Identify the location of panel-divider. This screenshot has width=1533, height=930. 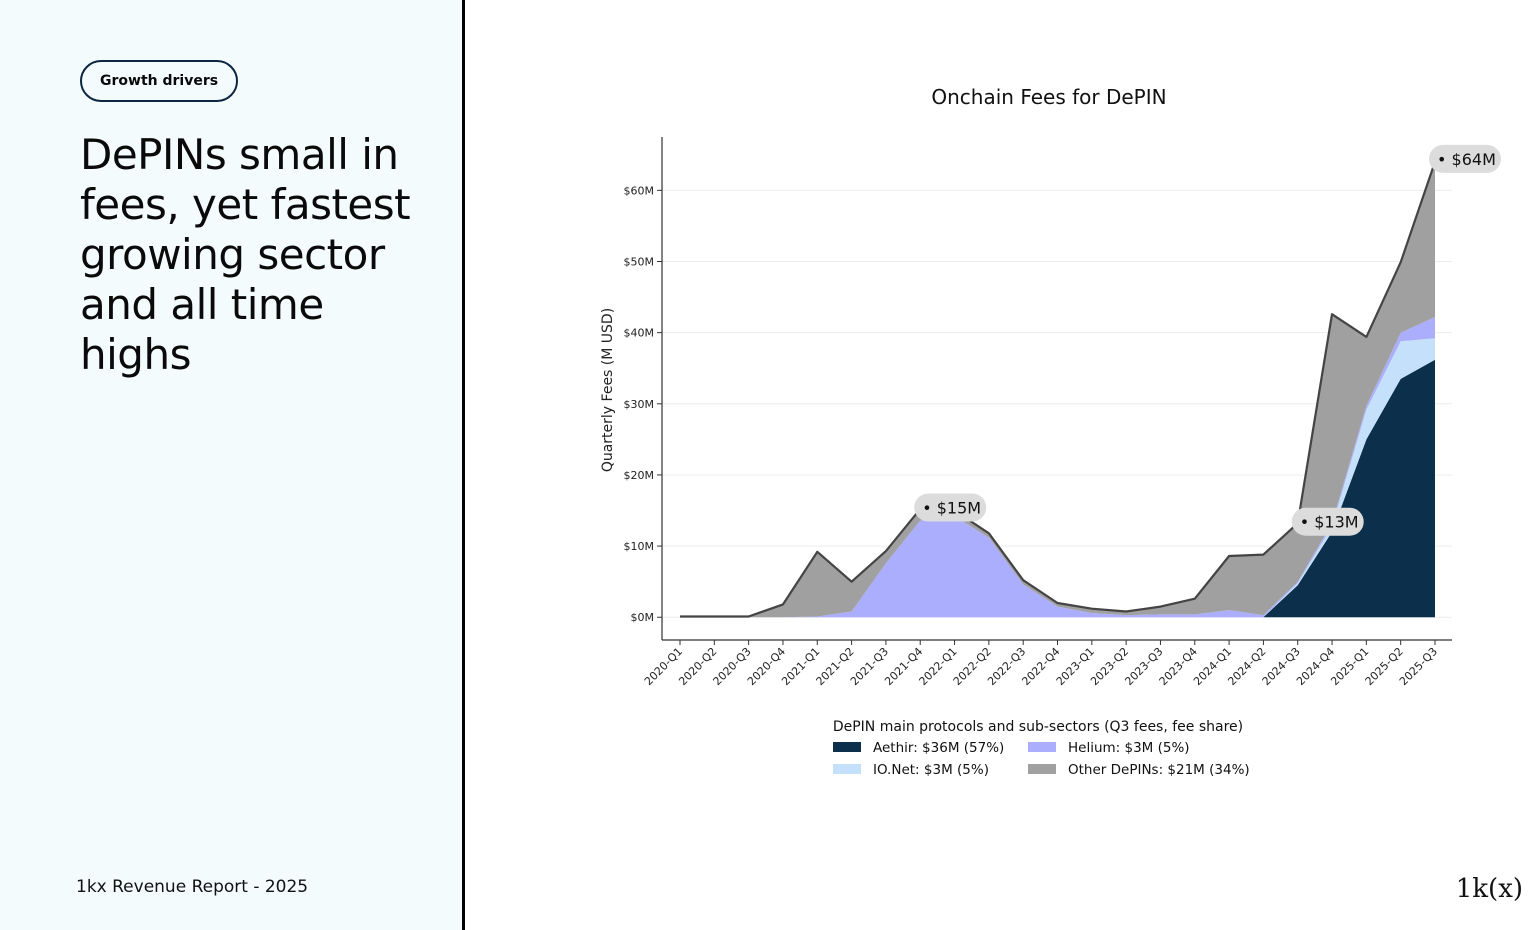
(463, 465).